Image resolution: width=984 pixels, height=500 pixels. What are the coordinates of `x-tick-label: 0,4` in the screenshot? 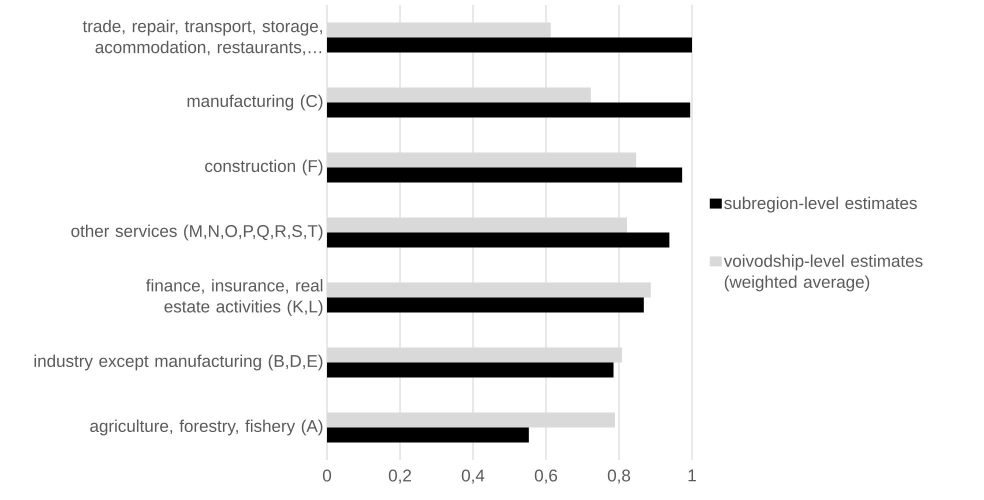 It's located at (473, 477).